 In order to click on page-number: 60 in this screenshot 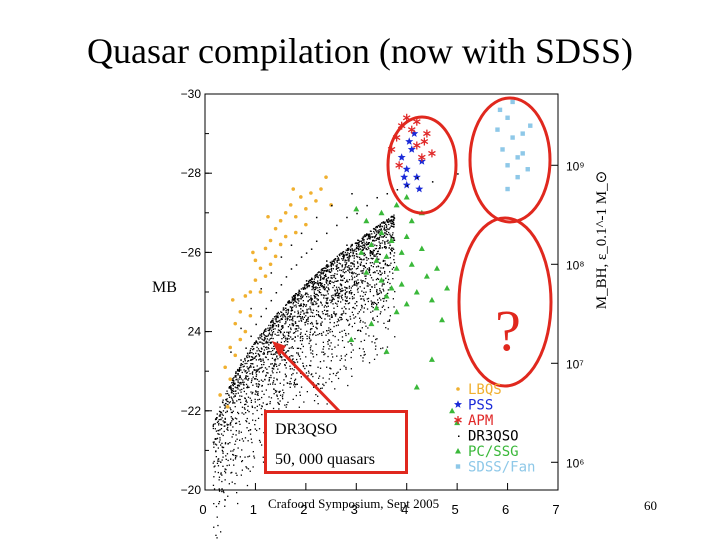, I will do `click(650, 505)`.